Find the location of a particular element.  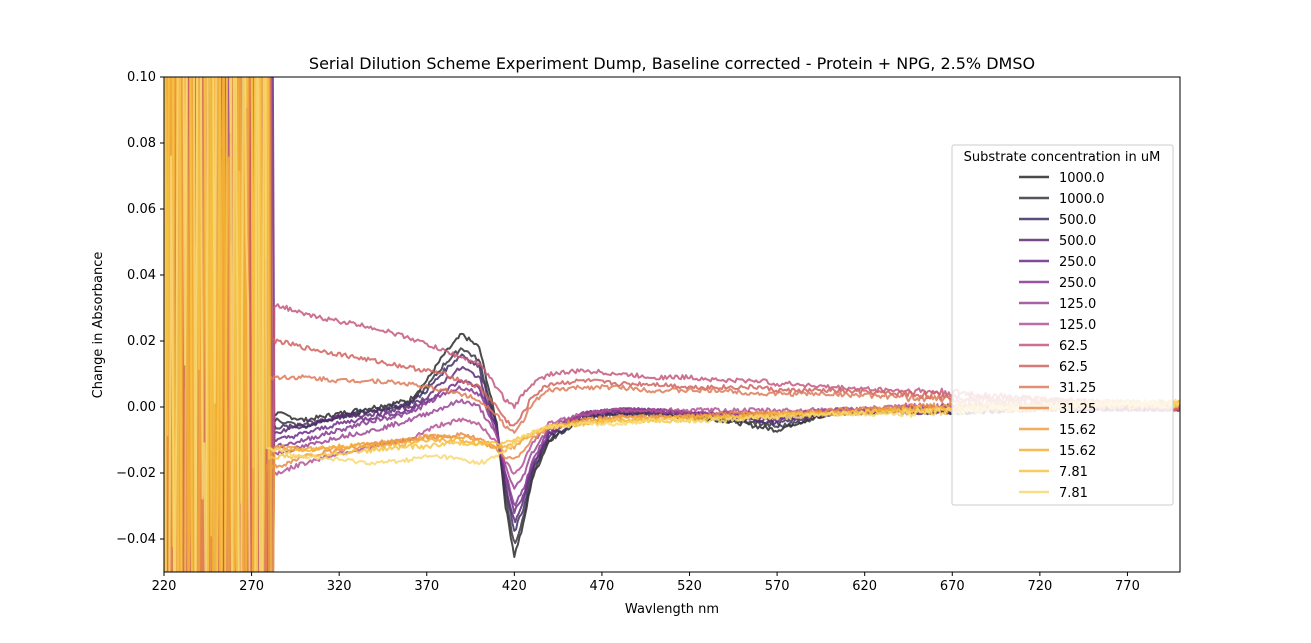

y-tick-label: 0.02 is located at coordinates (141, 341).